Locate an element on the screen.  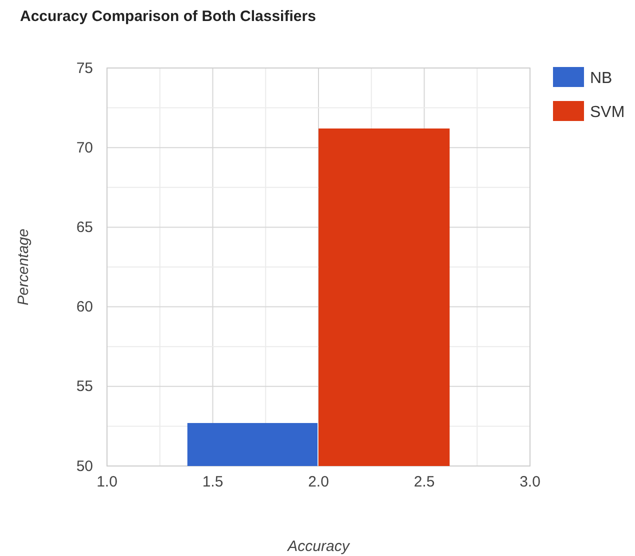
legend-label: NB is located at coordinates (601, 78).